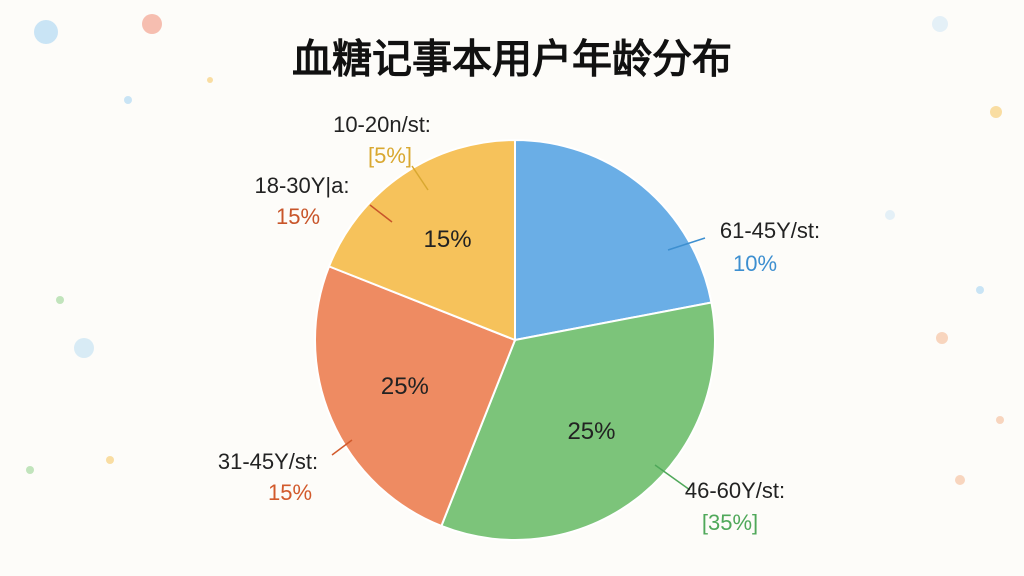 The height and width of the screenshot is (576, 1024). Describe the element at coordinates (730, 522) in the screenshot. I see `callout-value: [35%]` at that location.